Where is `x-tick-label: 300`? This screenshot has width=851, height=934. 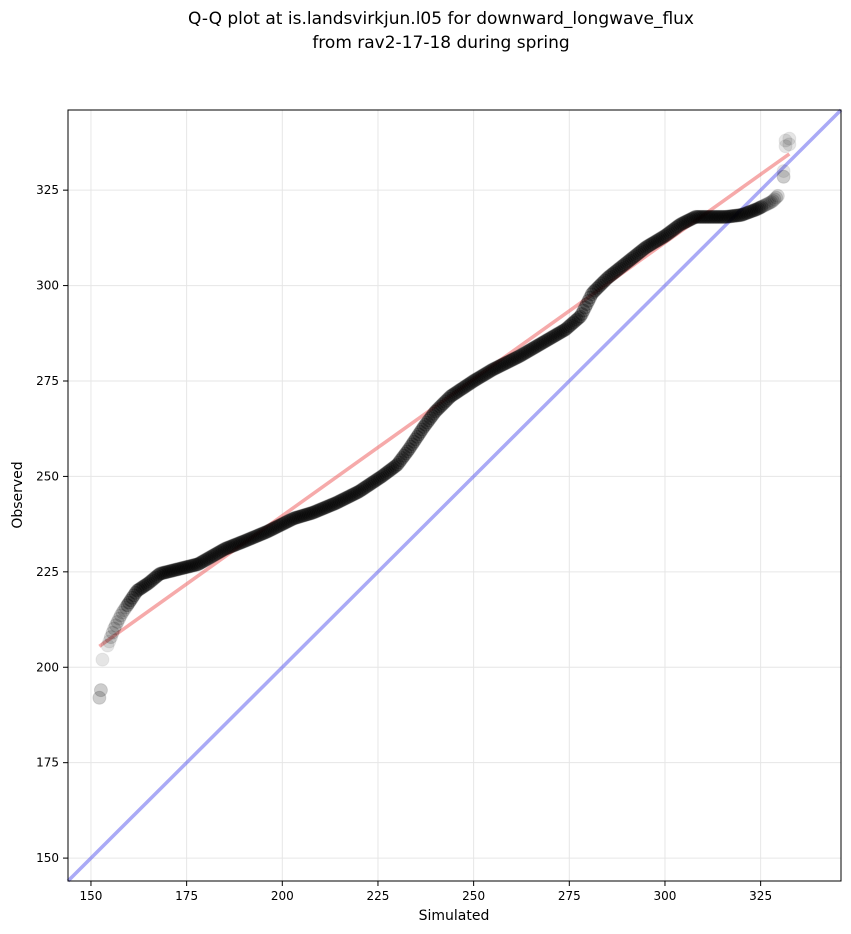
x-tick-label: 300 is located at coordinates (665, 896).